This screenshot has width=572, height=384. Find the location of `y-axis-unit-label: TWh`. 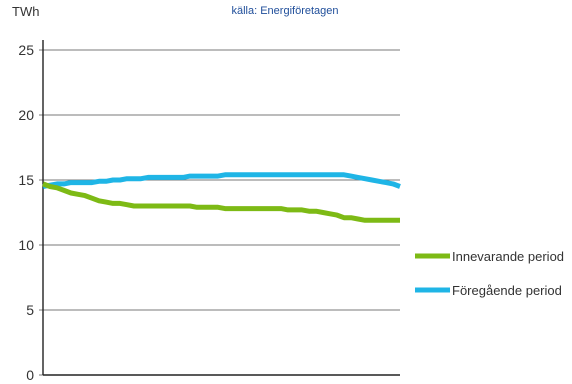

y-axis-unit-label: TWh is located at coordinates (25, 11).